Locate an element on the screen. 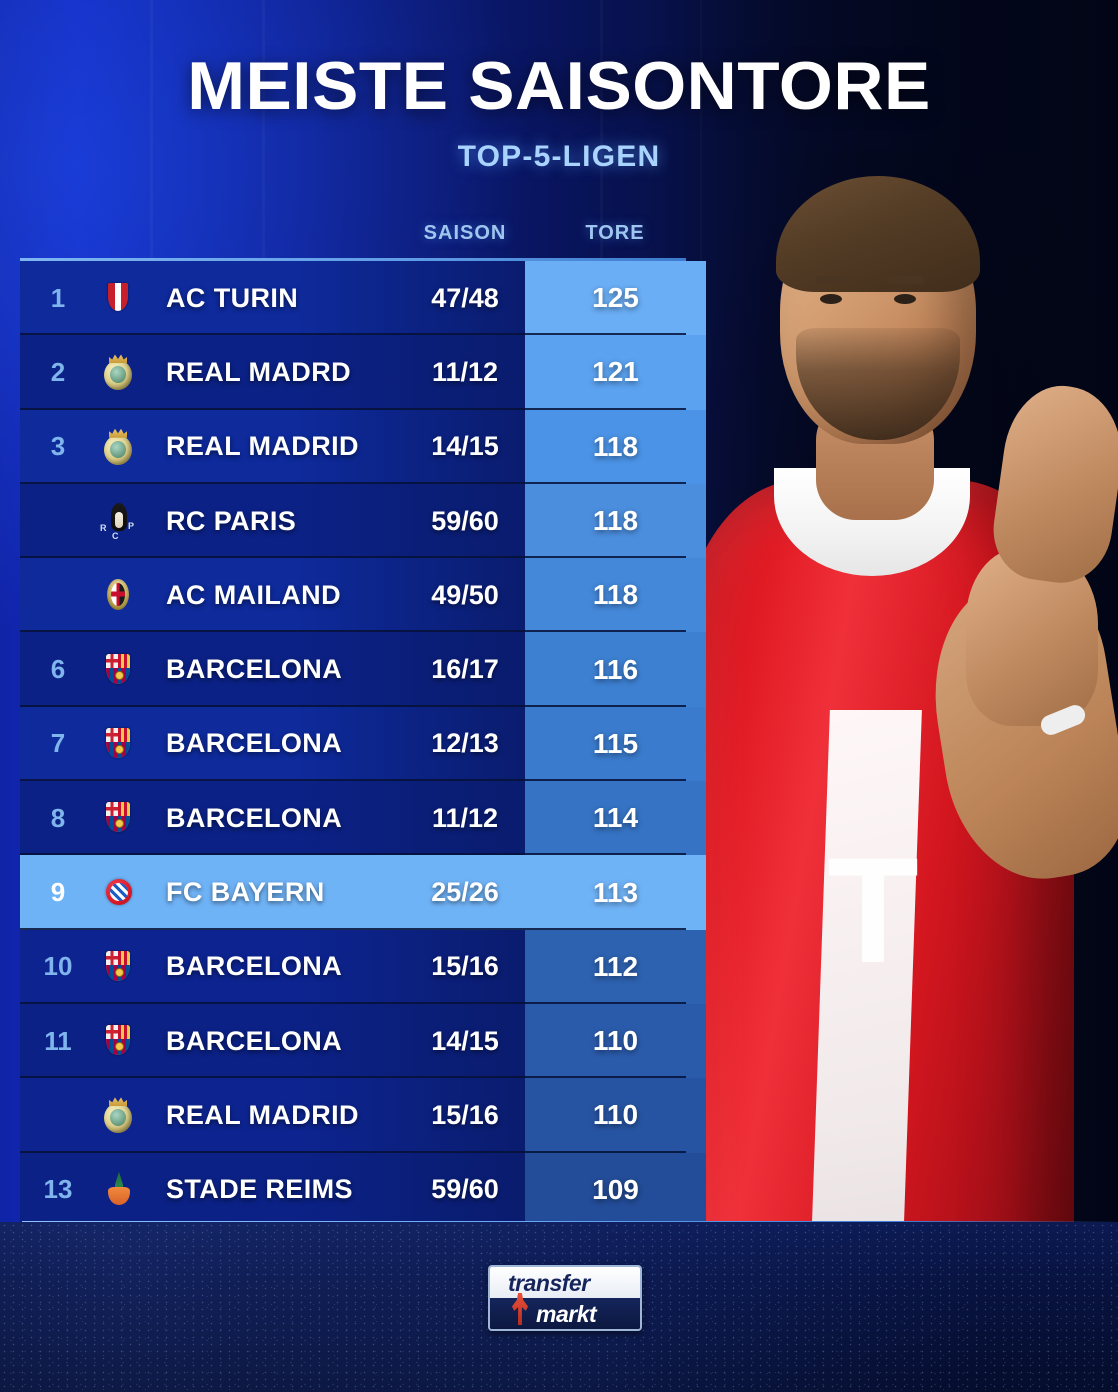 This screenshot has height=1392, width=1118. jersey-sponsor-logo: T is located at coordinates (873, 910).